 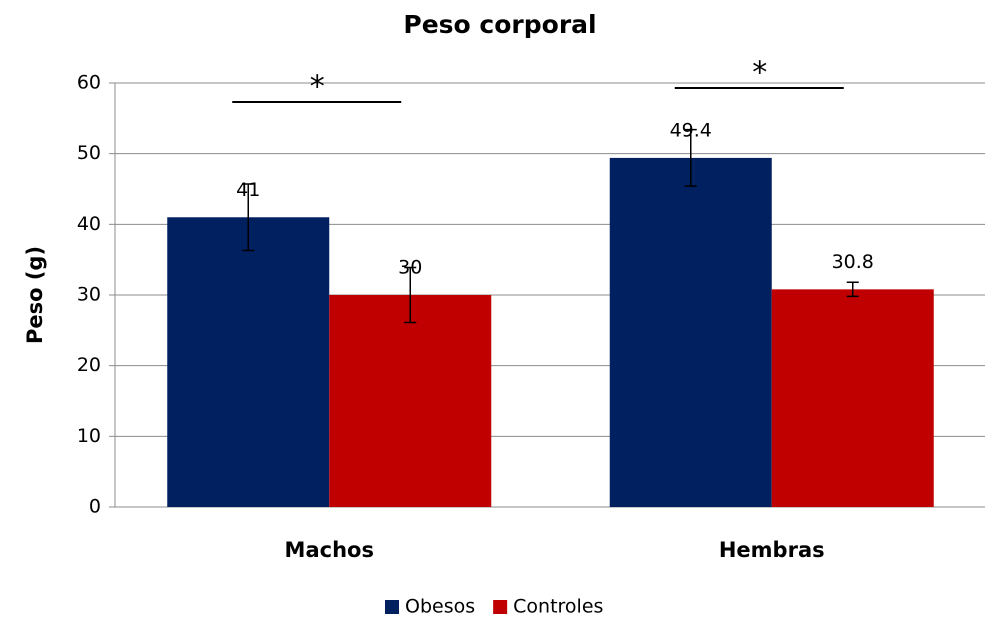 I want to click on data-label: 30, so click(x=410, y=268).